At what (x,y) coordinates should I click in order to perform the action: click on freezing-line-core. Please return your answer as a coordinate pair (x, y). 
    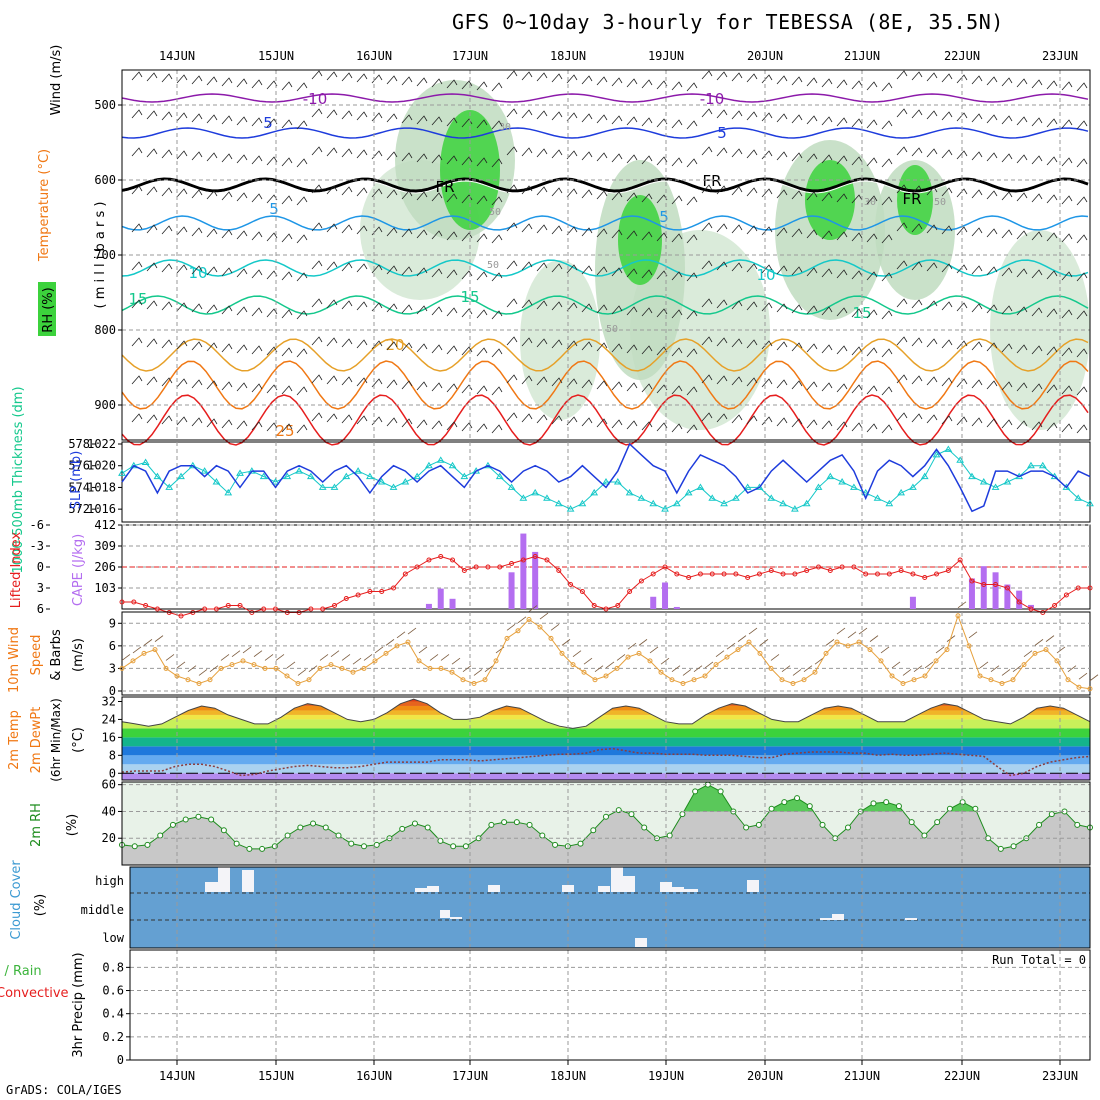
    Looking at the image, I should click on (605, 187).